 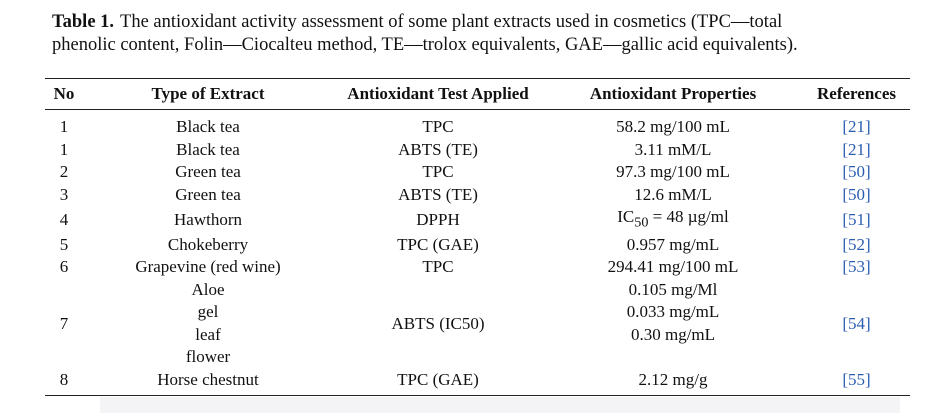 What do you see at coordinates (856, 219) in the screenshot?
I see `table-cell: [51]` at bounding box center [856, 219].